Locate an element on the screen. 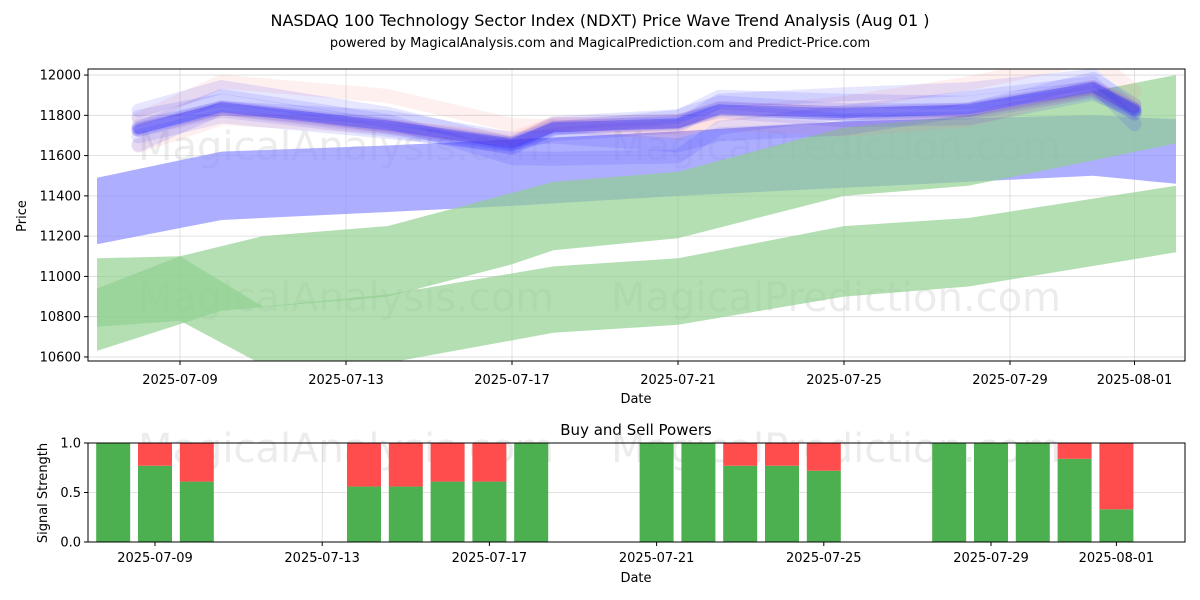  y-tick-label: 1.0 is located at coordinates (70, 444).